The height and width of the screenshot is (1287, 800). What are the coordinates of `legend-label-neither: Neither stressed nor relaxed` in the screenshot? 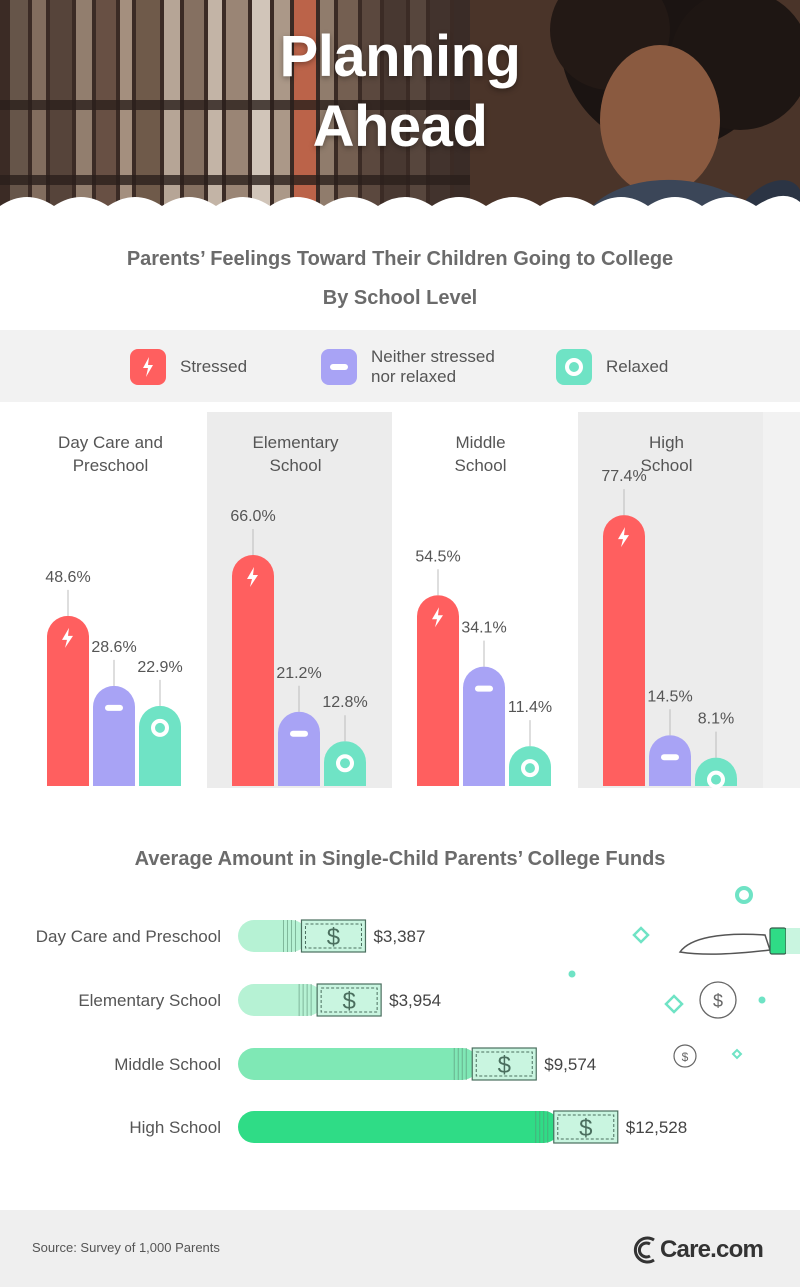 It's located at (433, 367).